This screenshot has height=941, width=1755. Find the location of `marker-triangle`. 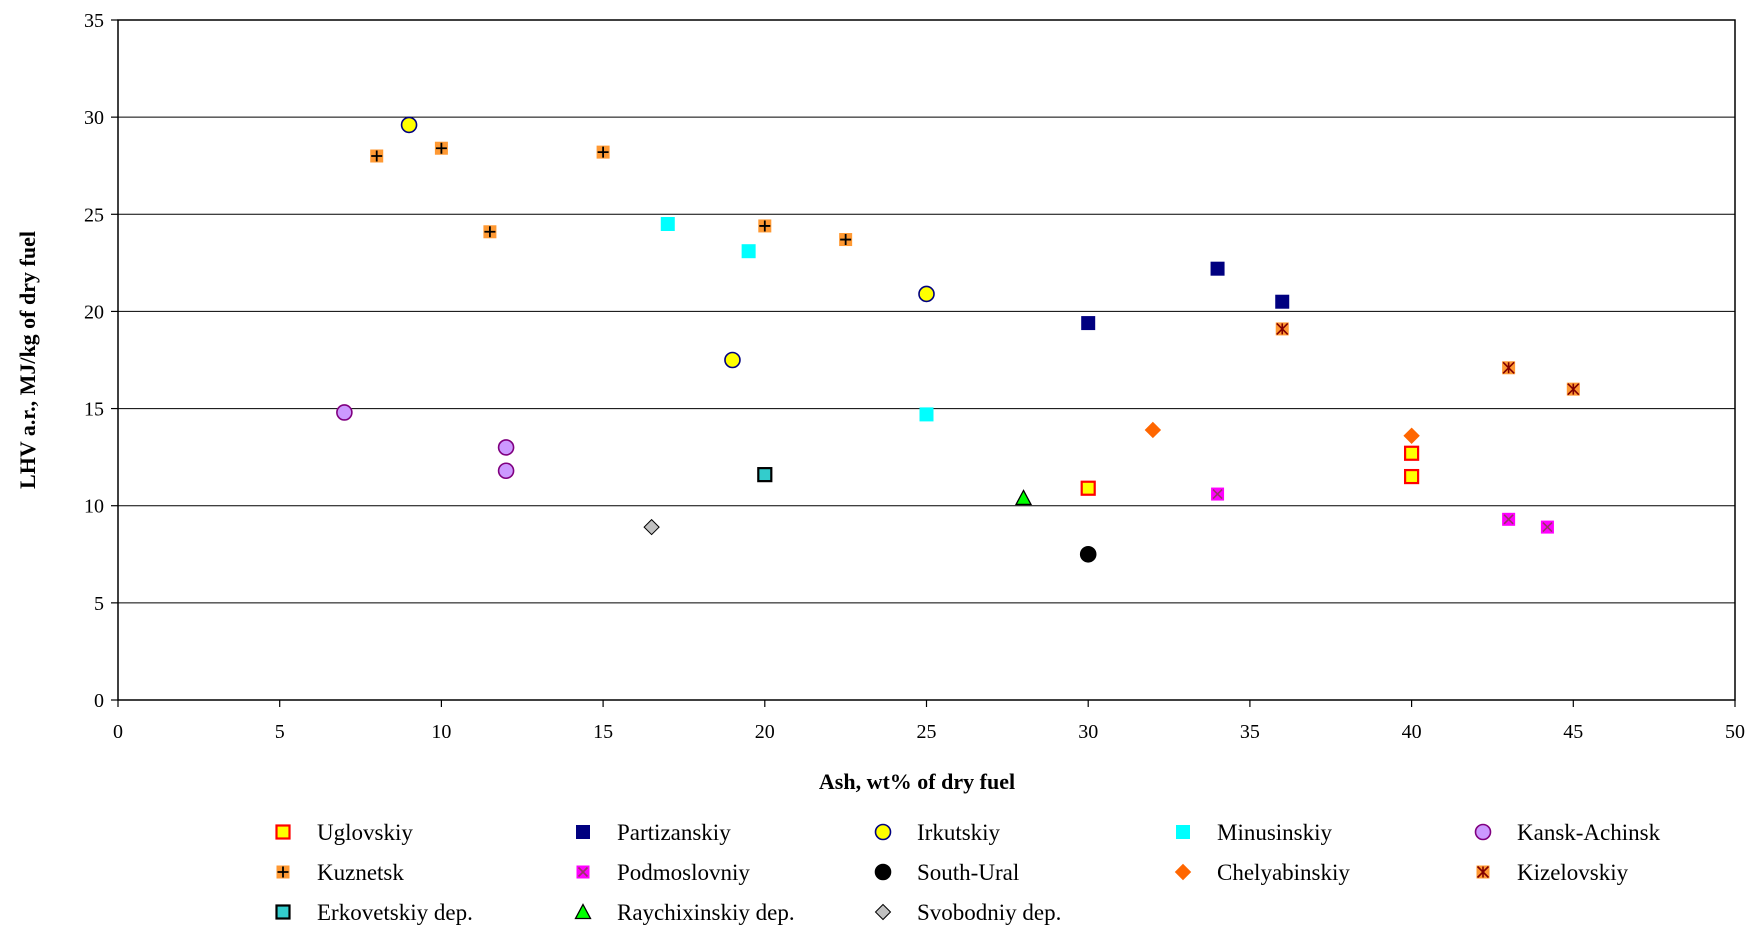

marker-triangle is located at coordinates (1023, 497).